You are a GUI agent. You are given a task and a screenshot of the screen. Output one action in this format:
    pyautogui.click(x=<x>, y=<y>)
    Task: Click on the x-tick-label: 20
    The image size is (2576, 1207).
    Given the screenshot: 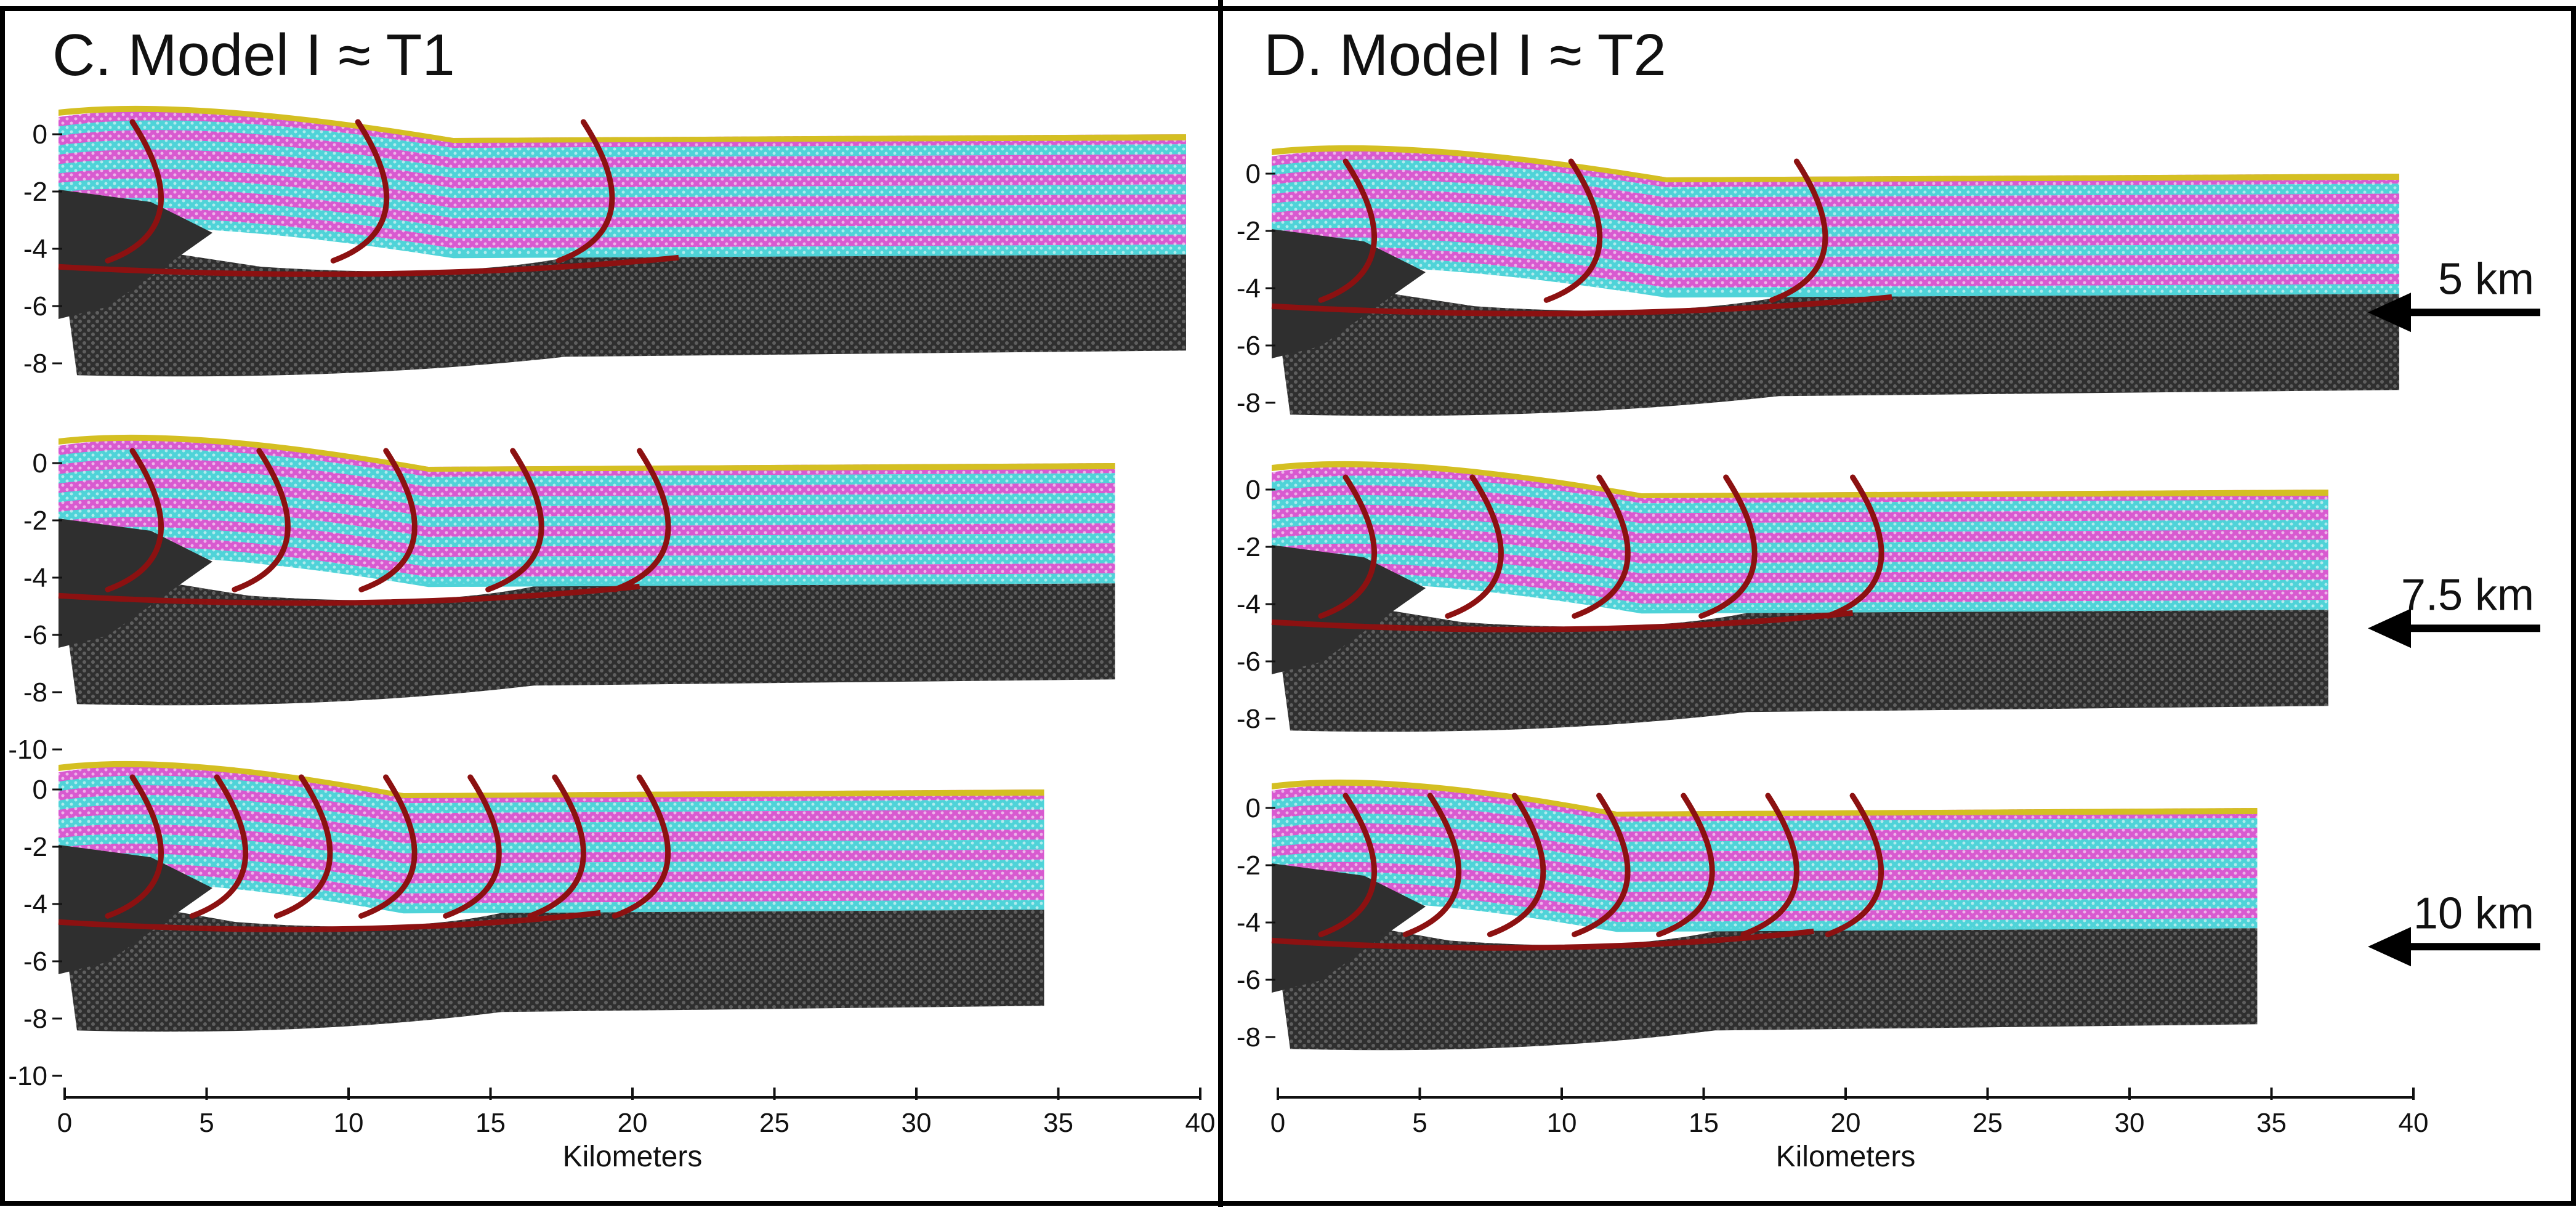 What is the action you would take?
    pyautogui.click(x=633, y=1123)
    